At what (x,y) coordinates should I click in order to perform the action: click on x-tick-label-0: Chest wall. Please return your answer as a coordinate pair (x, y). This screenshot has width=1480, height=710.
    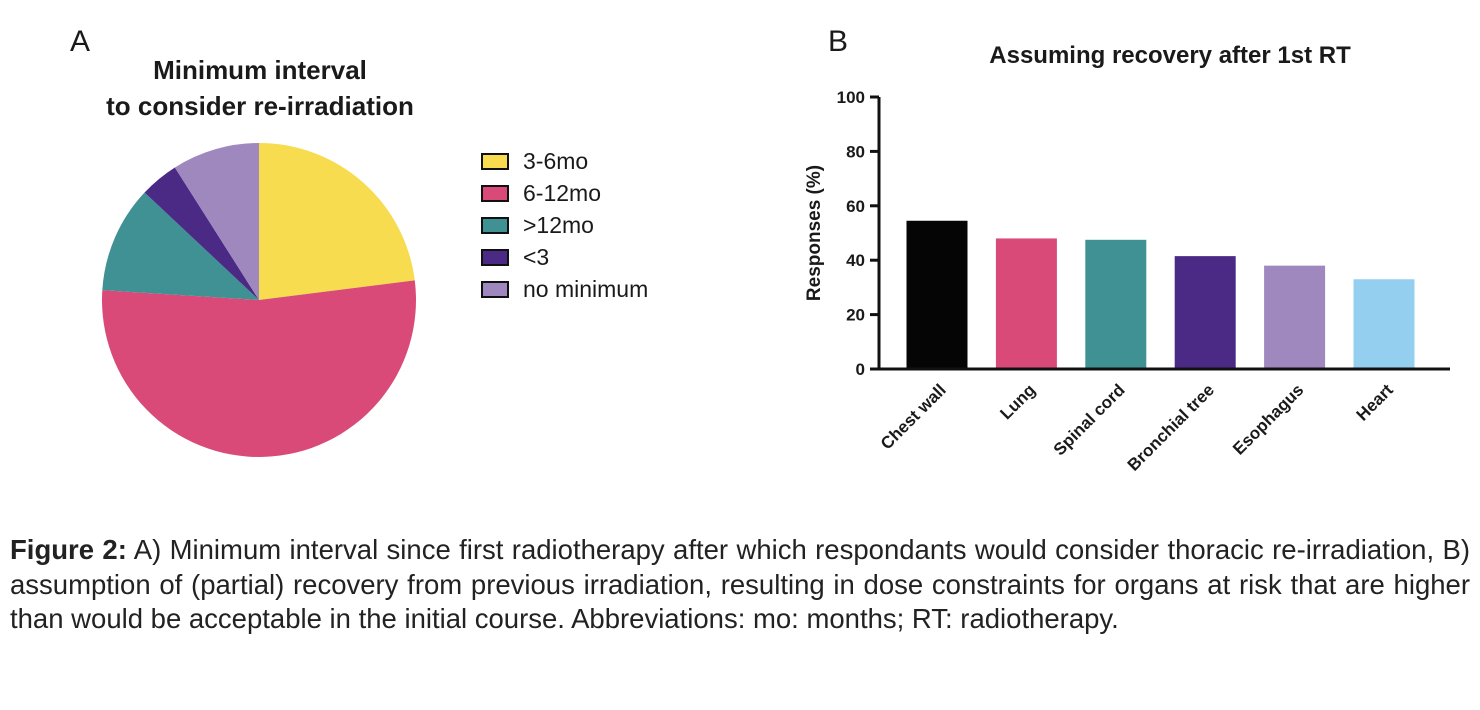
    Looking at the image, I should click on (913, 416).